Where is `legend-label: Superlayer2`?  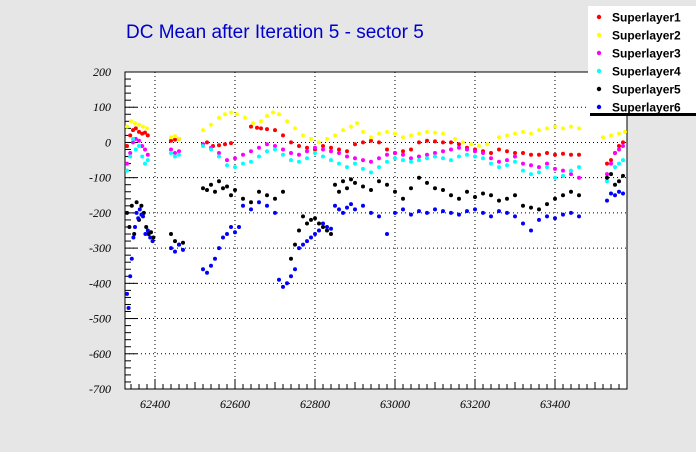 legend-label: Superlayer2 is located at coordinates (646, 36).